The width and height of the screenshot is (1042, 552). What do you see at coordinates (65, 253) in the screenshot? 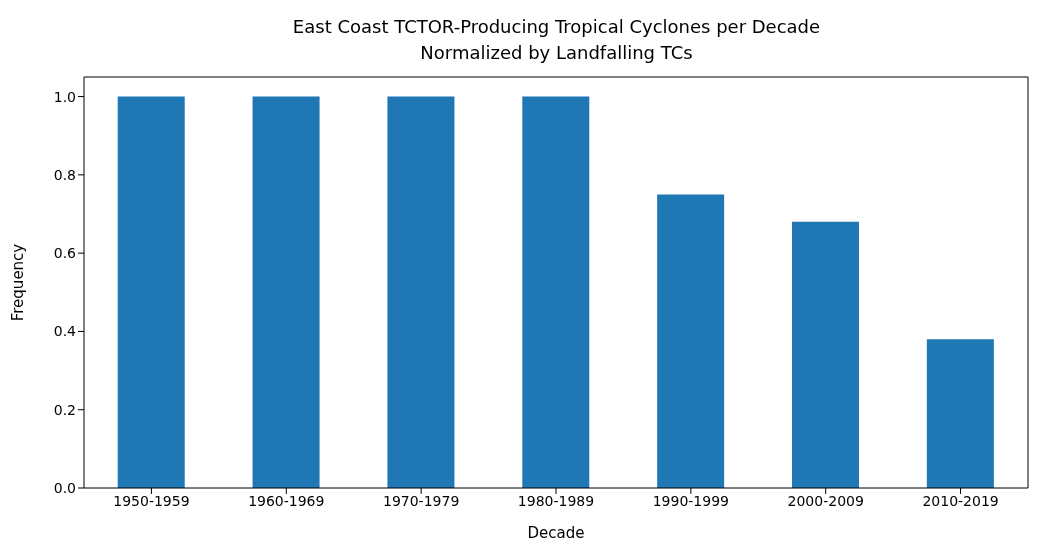
I see `y-tick-label: 0.6` at bounding box center [65, 253].